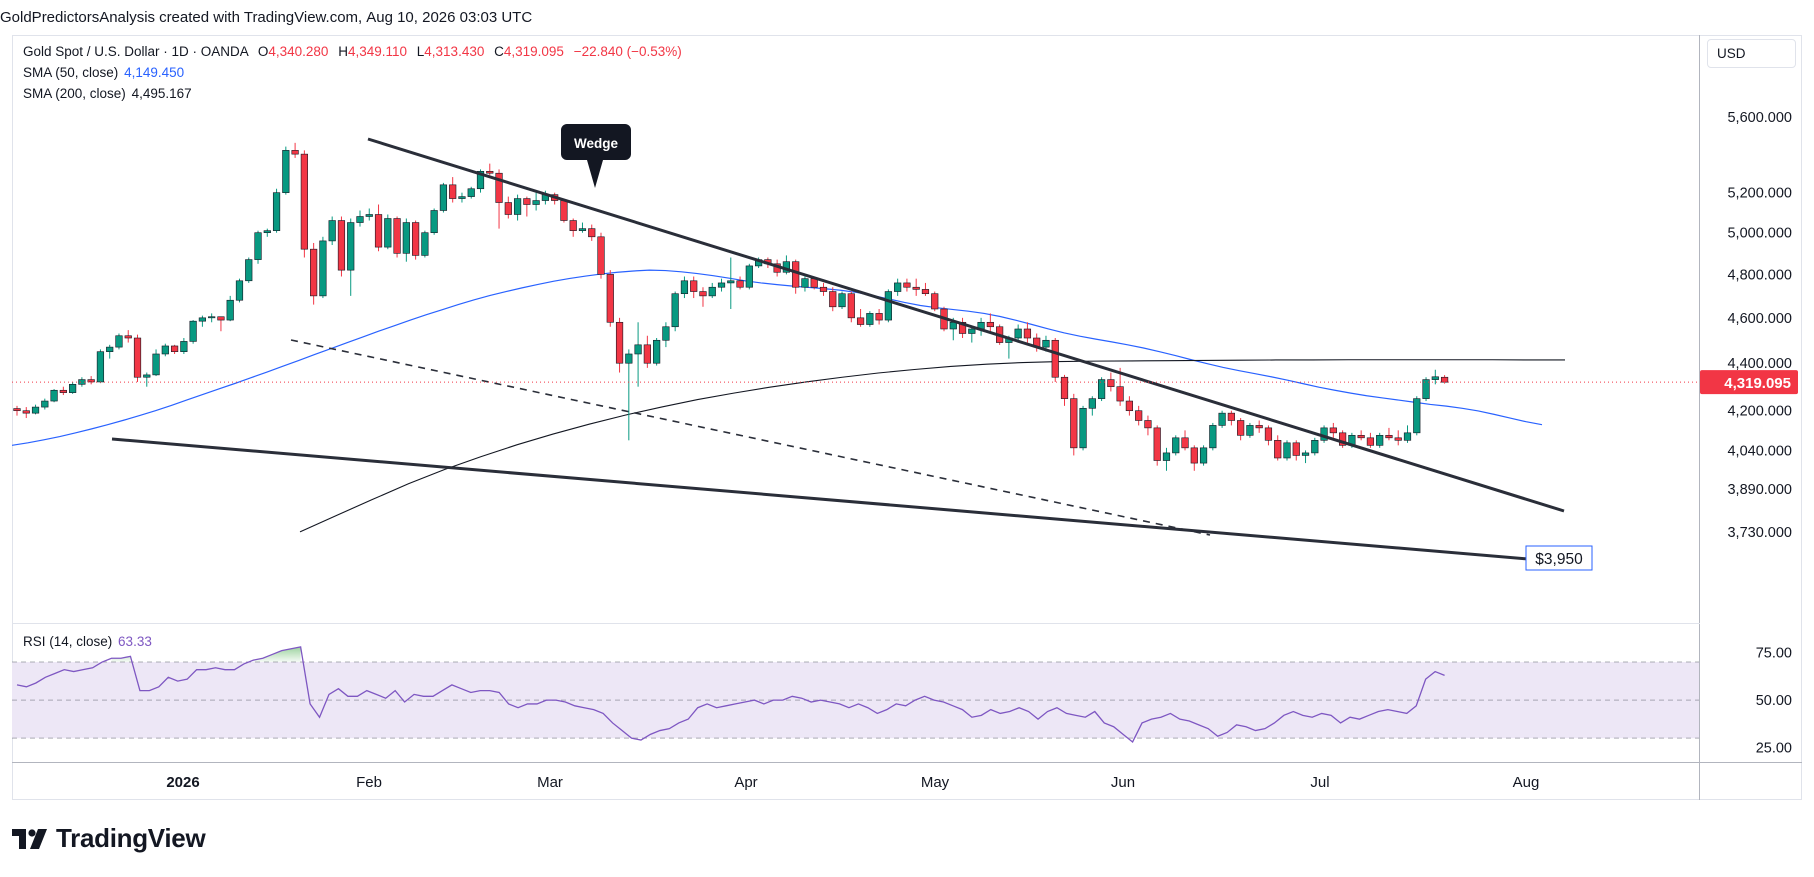 This screenshot has height=877, width=1814. I want to click on close-value: 4,319.095, so click(533, 51).